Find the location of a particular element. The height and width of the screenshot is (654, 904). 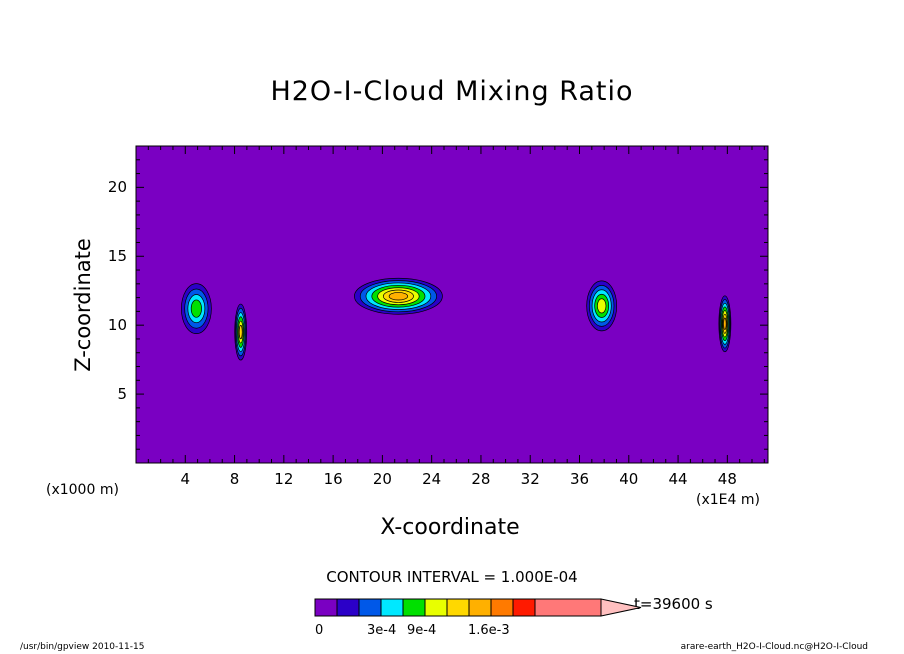

y-unit-note: (x1000 m) is located at coordinates (82, 490).